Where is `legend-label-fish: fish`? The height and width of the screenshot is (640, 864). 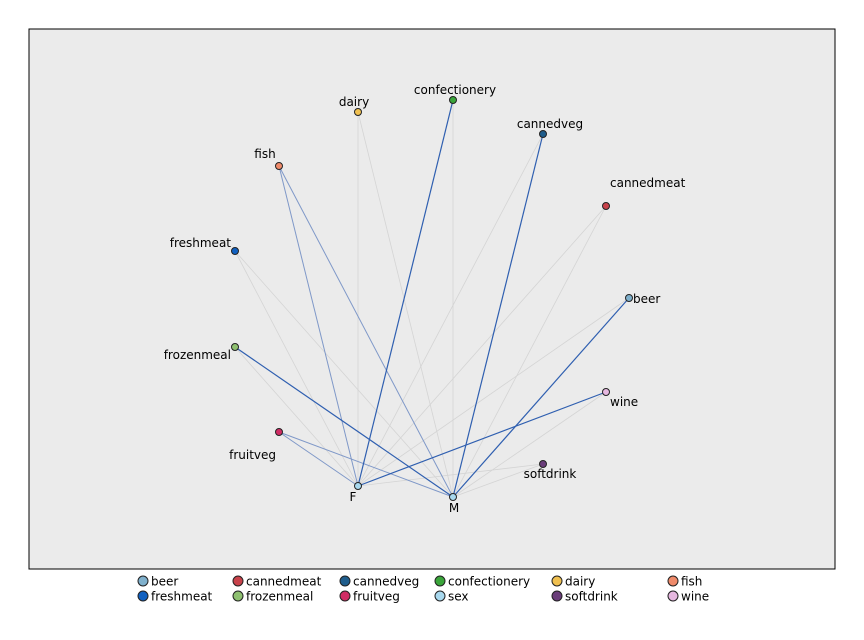
legend-label-fish: fish is located at coordinates (691, 582).